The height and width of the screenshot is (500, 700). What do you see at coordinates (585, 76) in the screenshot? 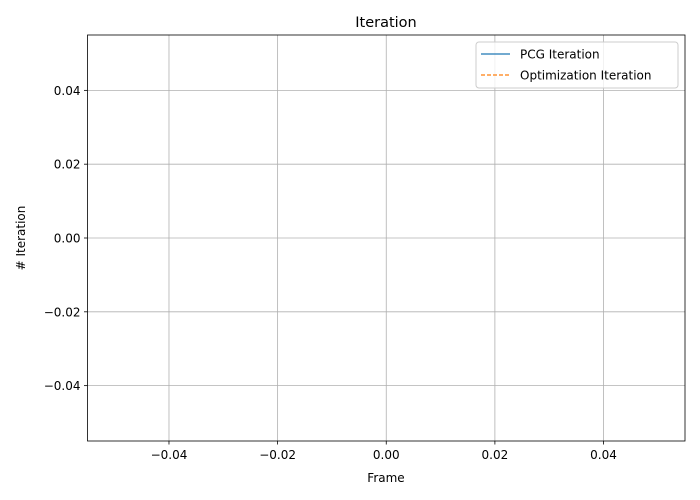
I see `legend-label-optimization-iteration: Optimization Iteration` at bounding box center [585, 76].